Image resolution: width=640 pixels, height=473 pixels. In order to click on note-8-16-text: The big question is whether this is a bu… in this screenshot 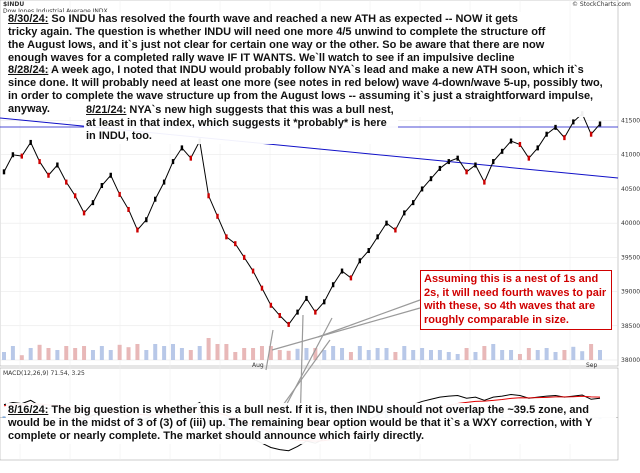, I will do `click(300, 423)`.